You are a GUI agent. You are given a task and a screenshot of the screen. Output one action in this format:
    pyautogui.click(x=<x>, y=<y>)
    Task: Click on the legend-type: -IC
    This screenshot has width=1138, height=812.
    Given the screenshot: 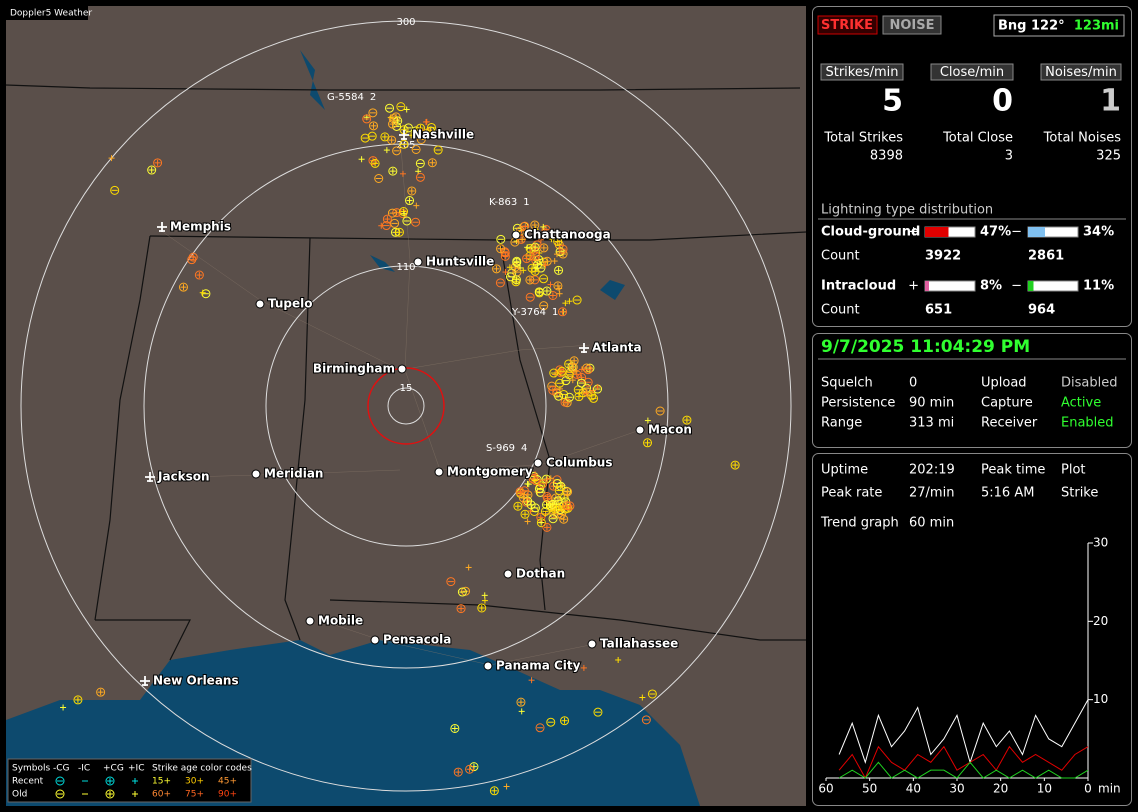 What is the action you would take?
    pyautogui.click(x=84, y=769)
    